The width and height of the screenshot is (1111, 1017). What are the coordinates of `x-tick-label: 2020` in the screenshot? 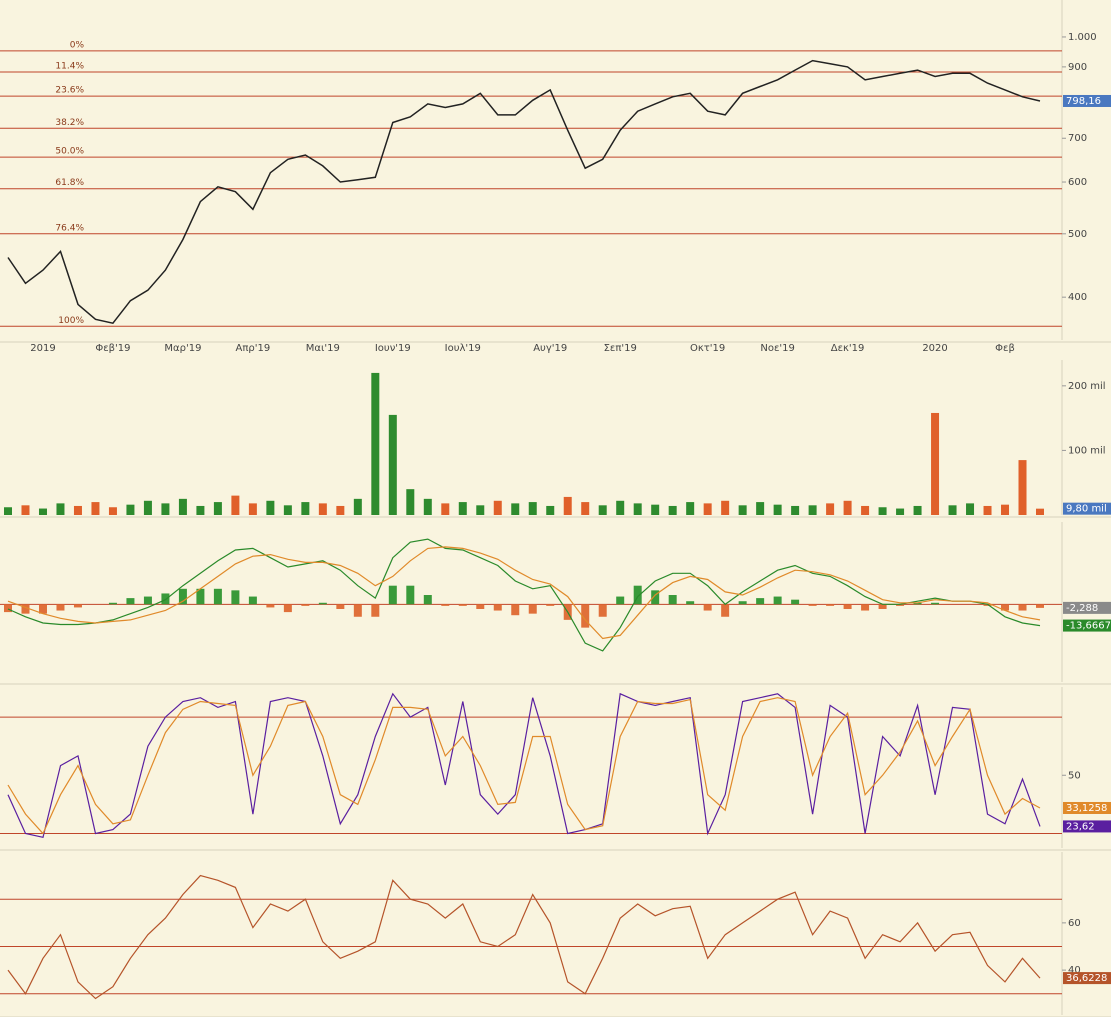 It's located at (934, 348).